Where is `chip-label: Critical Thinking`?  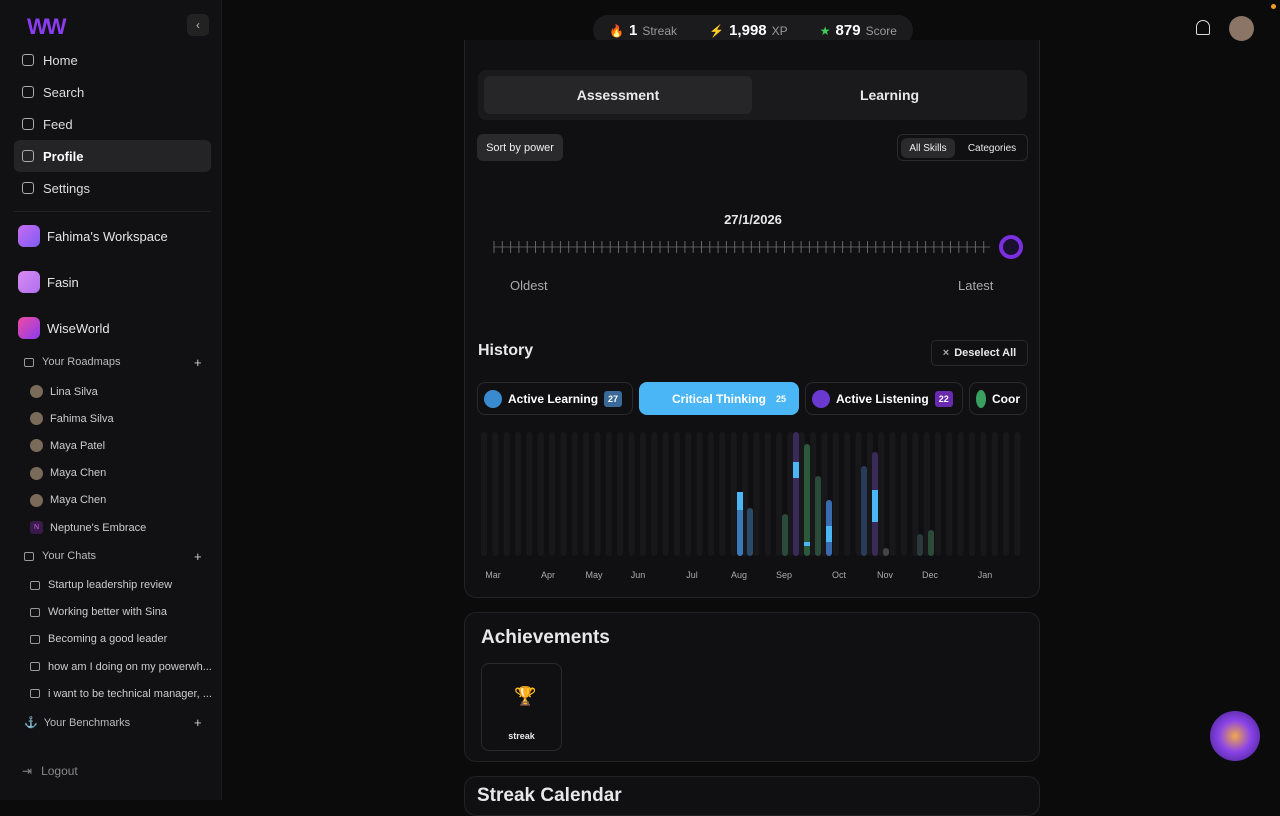 chip-label: Critical Thinking is located at coordinates (718, 398).